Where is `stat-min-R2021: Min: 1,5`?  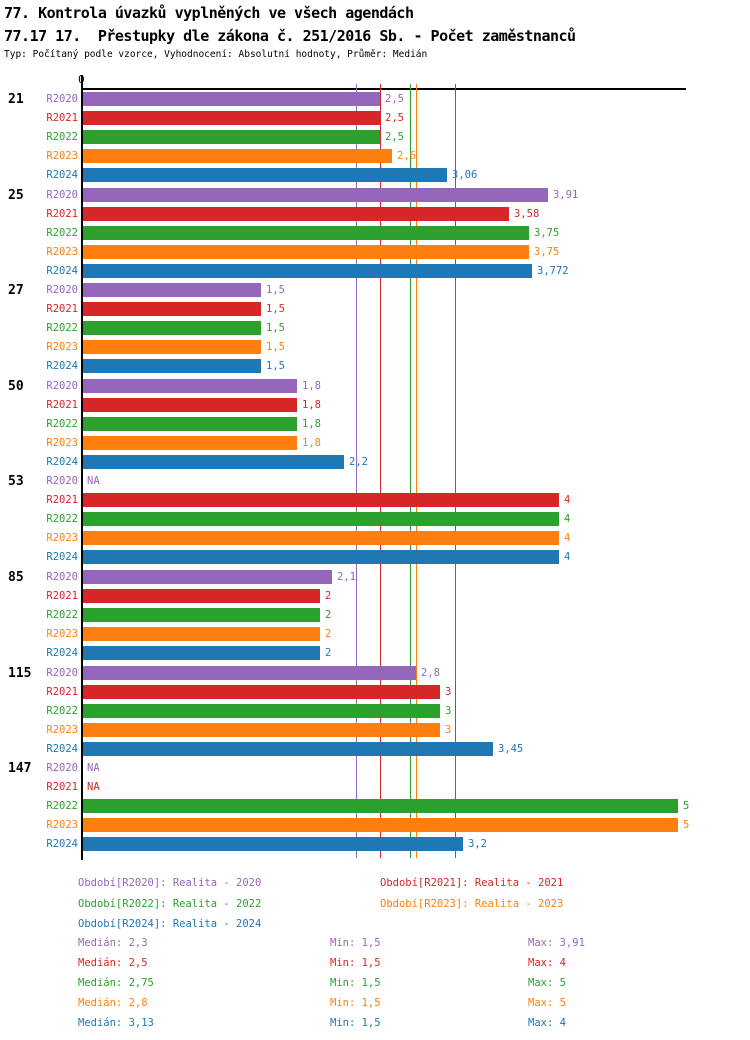 stat-min-R2021: Min: 1,5 is located at coordinates (355, 963).